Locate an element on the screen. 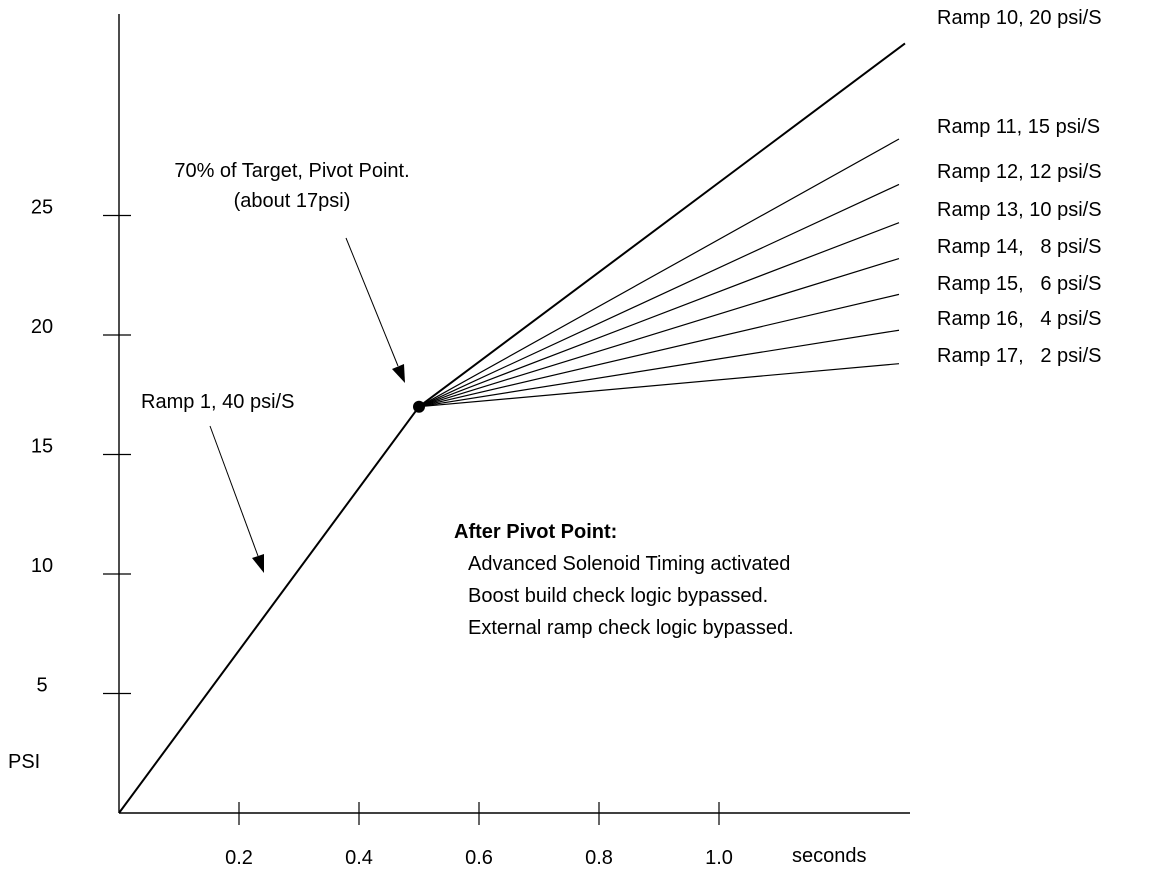 The image size is (1162, 877). y-axis-label: PSI is located at coordinates (24, 762).